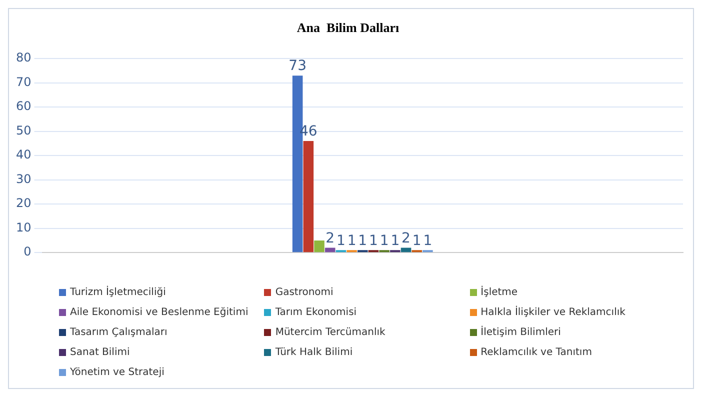 The width and height of the screenshot is (702, 419). I want to click on legend-label: İşletme, so click(499, 292).